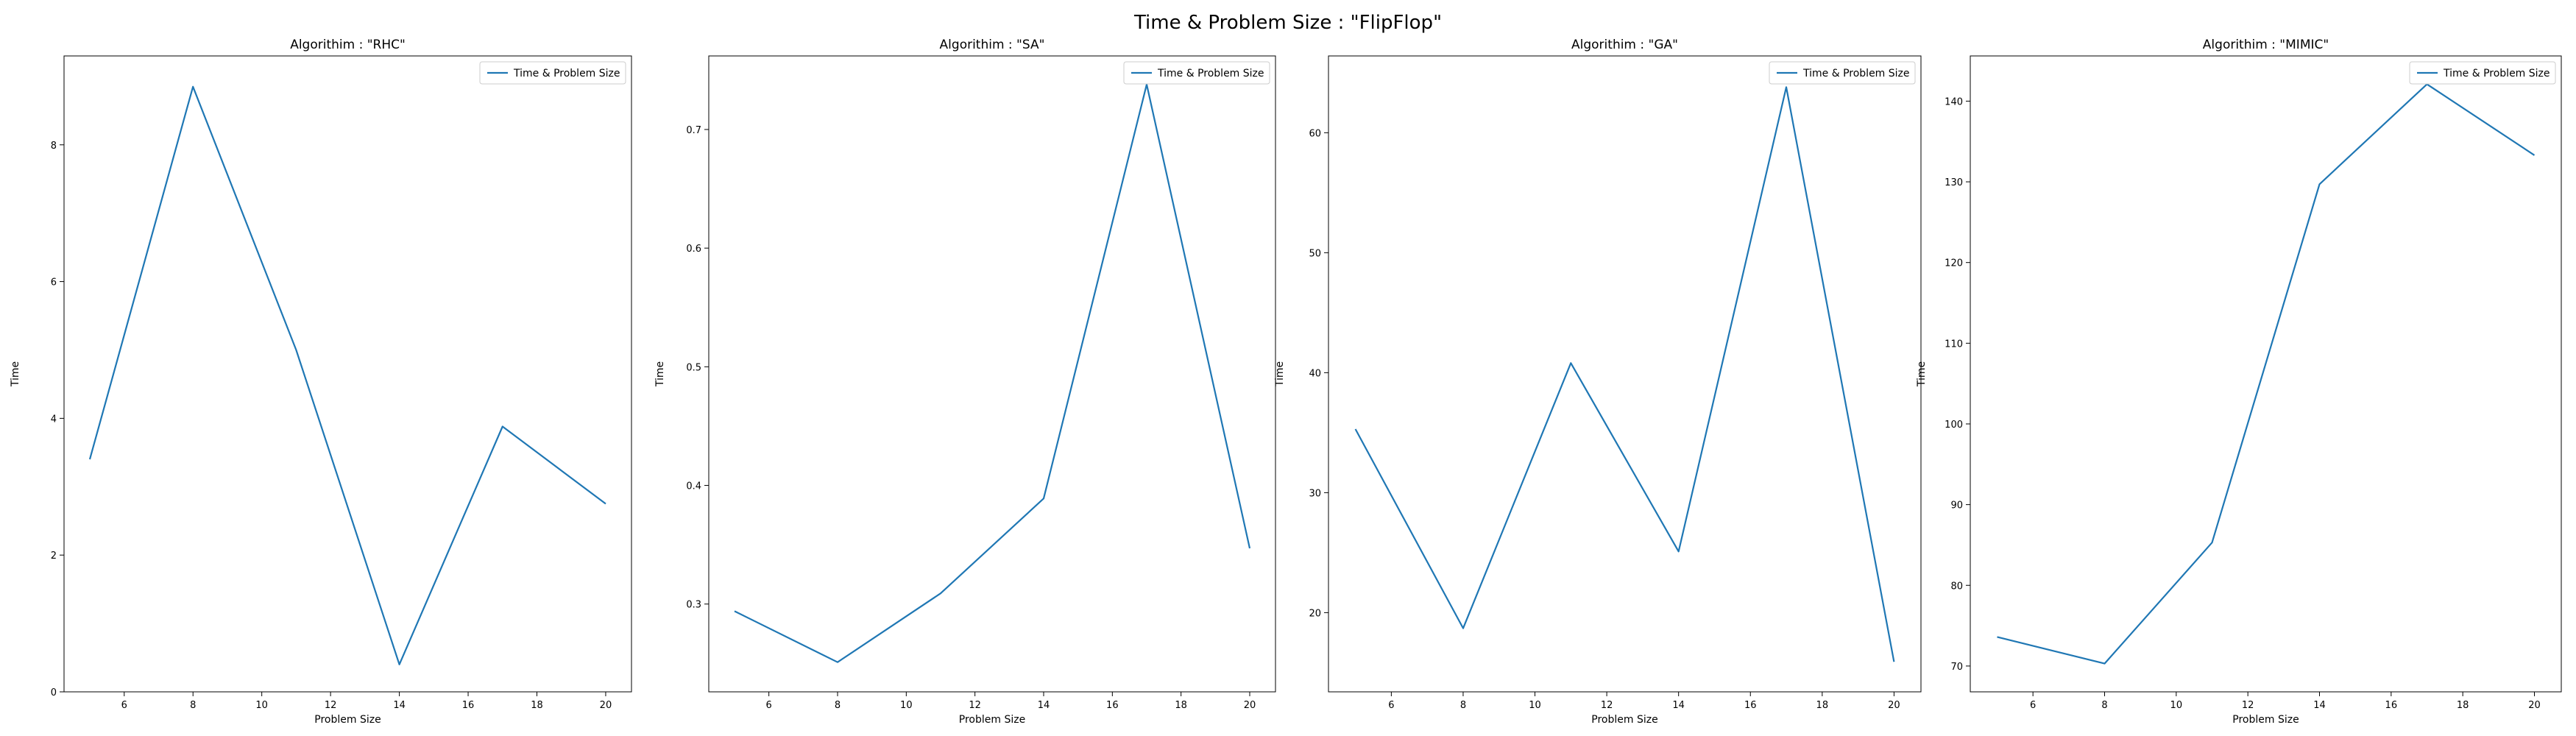 This screenshot has height=736, width=2576. What do you see at coordinates (1954, 425) in the screenshot?
I see `y-tick-label: 100` at bounding box center [1954, 425].